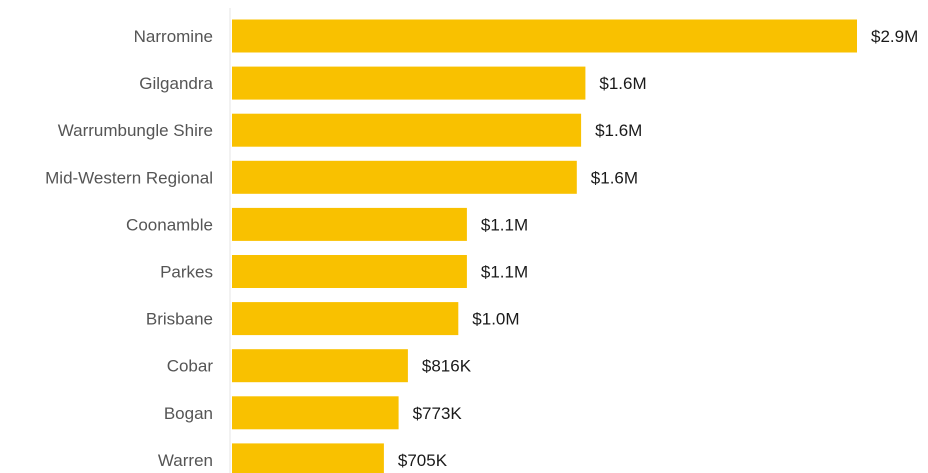 The width and height of the screenshot is (928, 473). What do you see at coordinates (188, 413) in the screenshot?
I see `category-label-8: Bogan` at bounding box center [188, 413].